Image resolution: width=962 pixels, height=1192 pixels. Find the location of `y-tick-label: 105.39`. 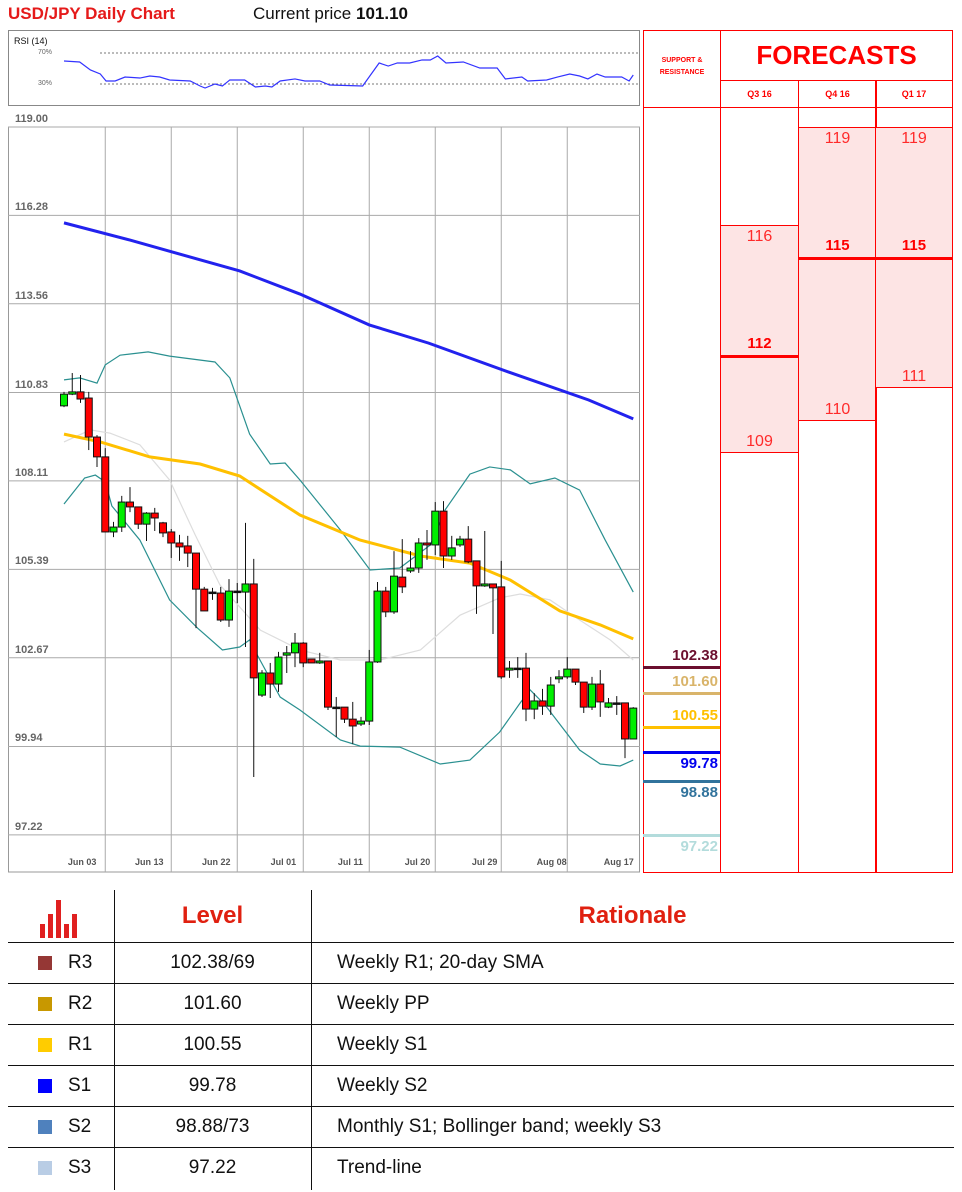

y-tick-label: 105.39 is located at coordinates (32, 561).